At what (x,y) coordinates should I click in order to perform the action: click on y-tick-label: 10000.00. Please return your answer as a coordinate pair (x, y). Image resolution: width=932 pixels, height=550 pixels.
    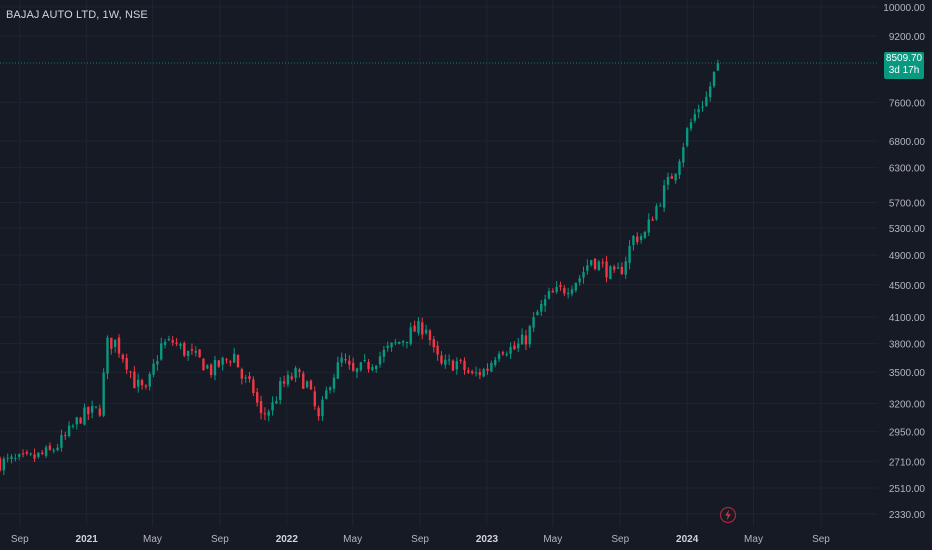
    Looking at the image, I should click on (904, 8).